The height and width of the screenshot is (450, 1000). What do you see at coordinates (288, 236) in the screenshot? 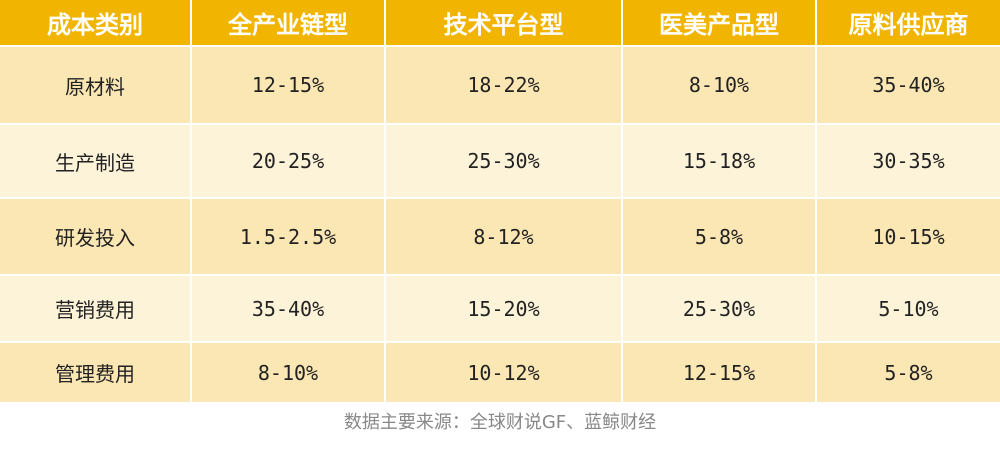
I see `table-cell: 1.5-2.5%` at bounding box center [288, 236].